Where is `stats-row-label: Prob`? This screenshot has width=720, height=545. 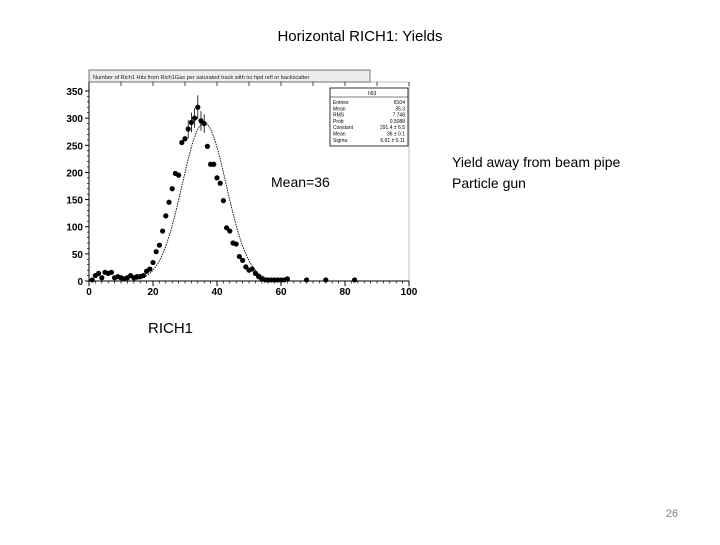 stats-row-label: Prob is located at coordinates (338, 122).